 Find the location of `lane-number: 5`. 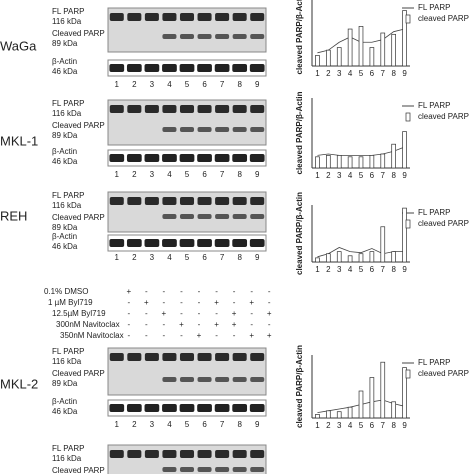

lane-number: 5 is located at coordinates (187, 257).